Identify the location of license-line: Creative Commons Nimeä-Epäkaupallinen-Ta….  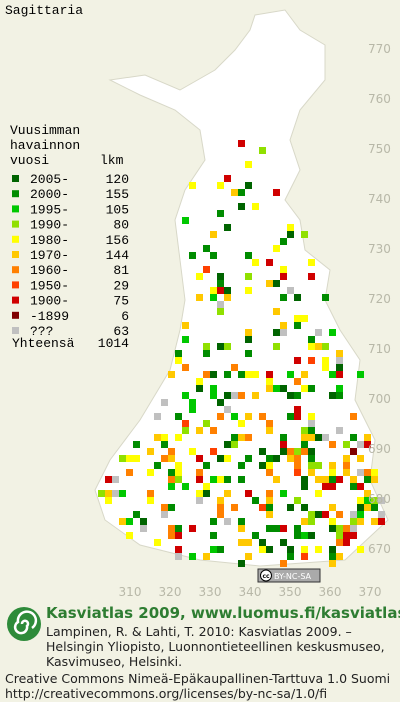
(197, 678).